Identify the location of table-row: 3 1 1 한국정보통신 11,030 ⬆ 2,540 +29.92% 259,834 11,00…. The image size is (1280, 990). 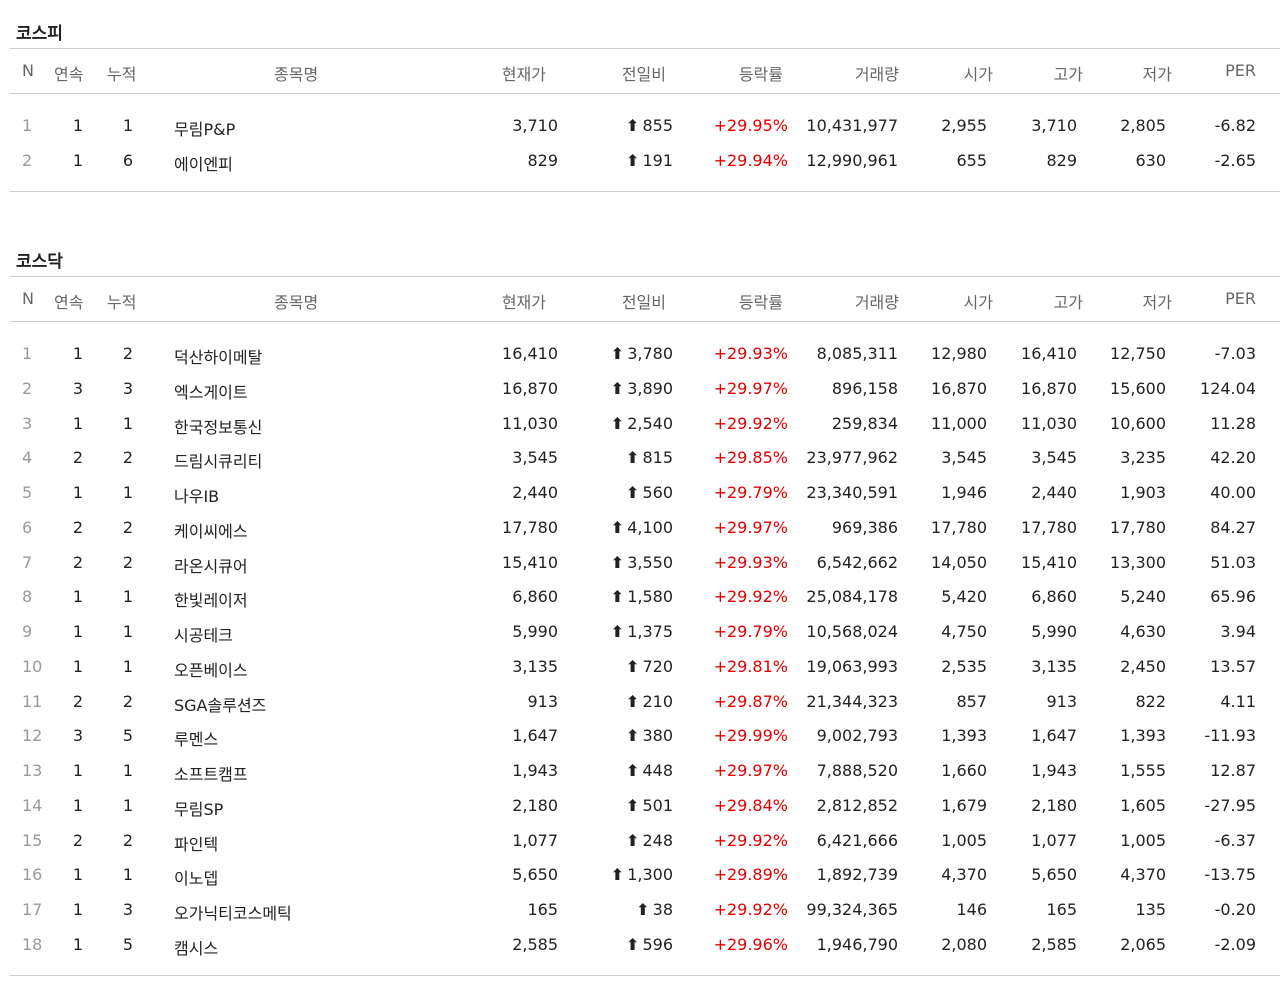
(645, 423).